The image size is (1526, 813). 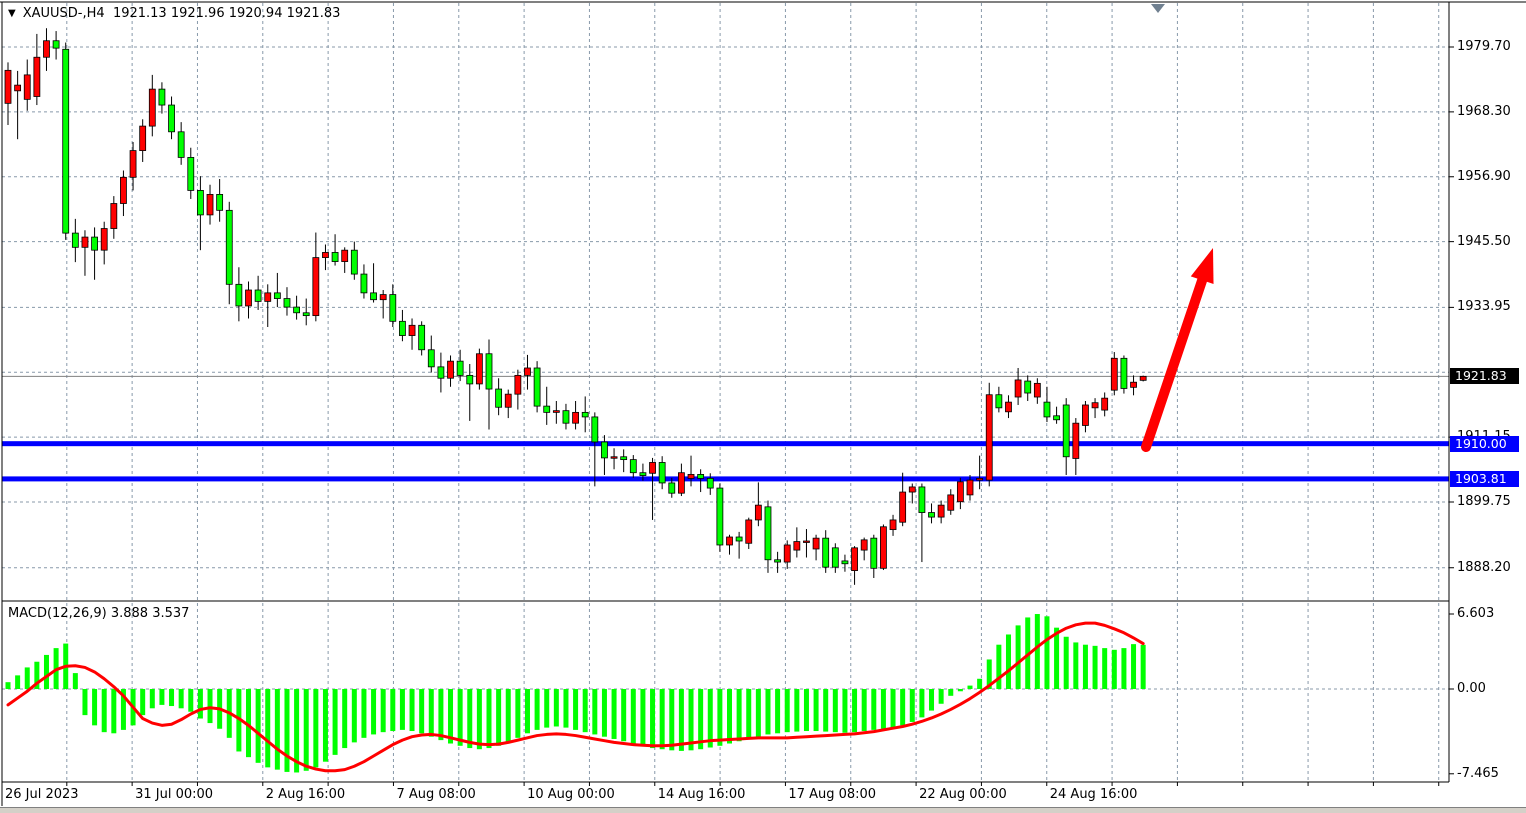 I want to click on time-axis, so click(x=725, y=794).